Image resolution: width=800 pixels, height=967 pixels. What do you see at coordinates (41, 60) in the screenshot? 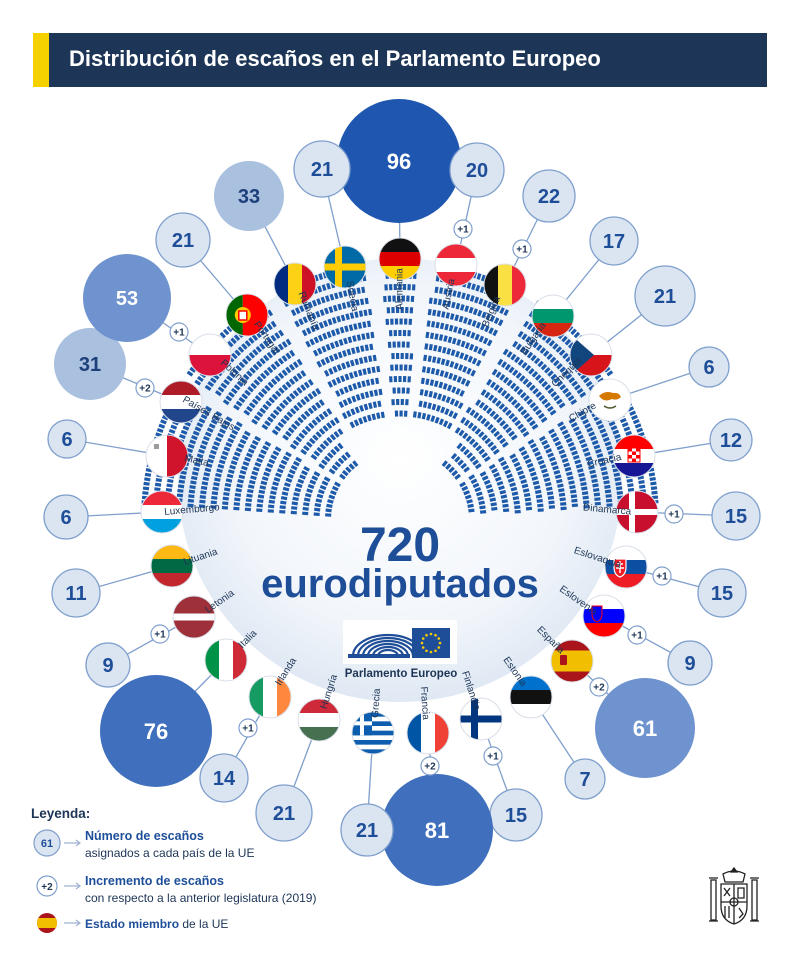
I see `title-accent` at bounding box center [41, 60].